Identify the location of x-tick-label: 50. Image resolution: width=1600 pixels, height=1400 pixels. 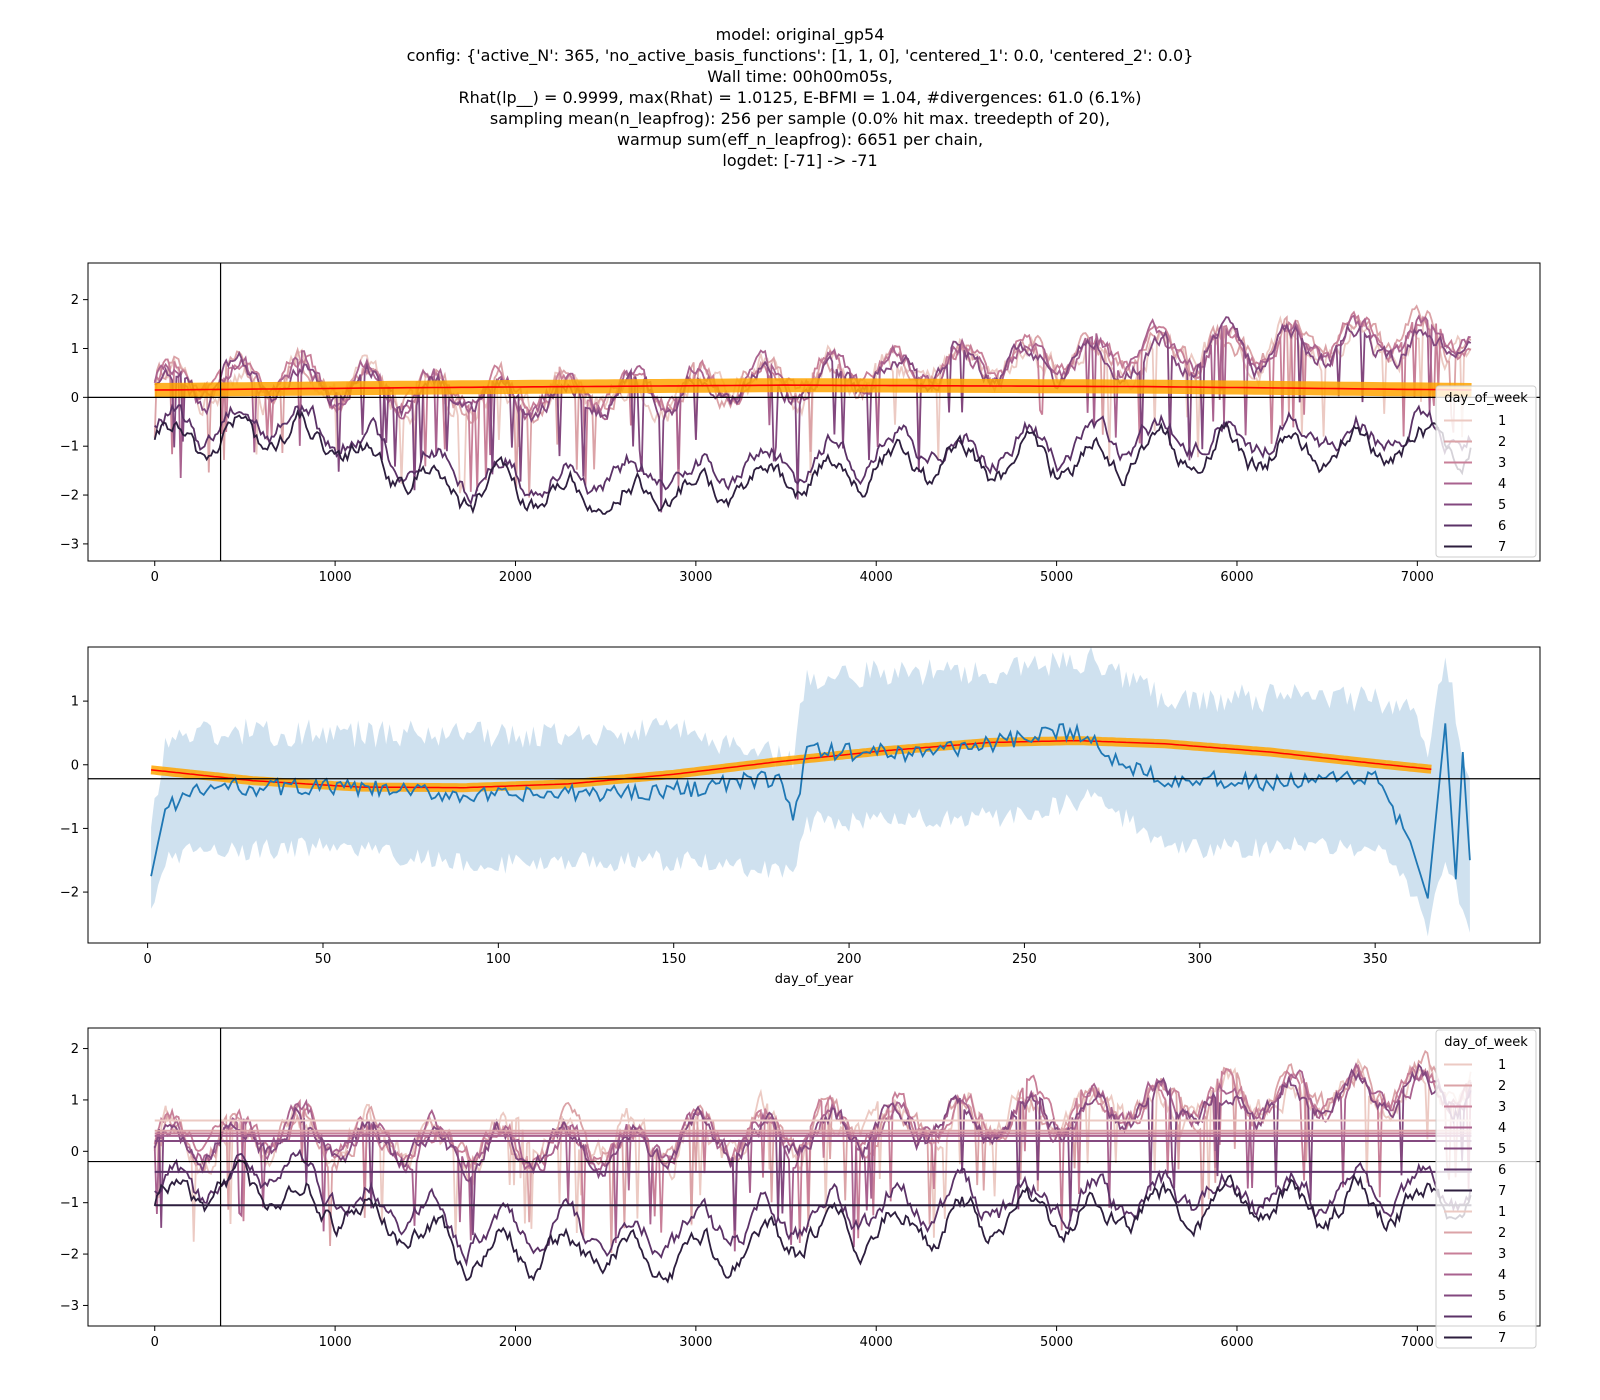
(323, 959).